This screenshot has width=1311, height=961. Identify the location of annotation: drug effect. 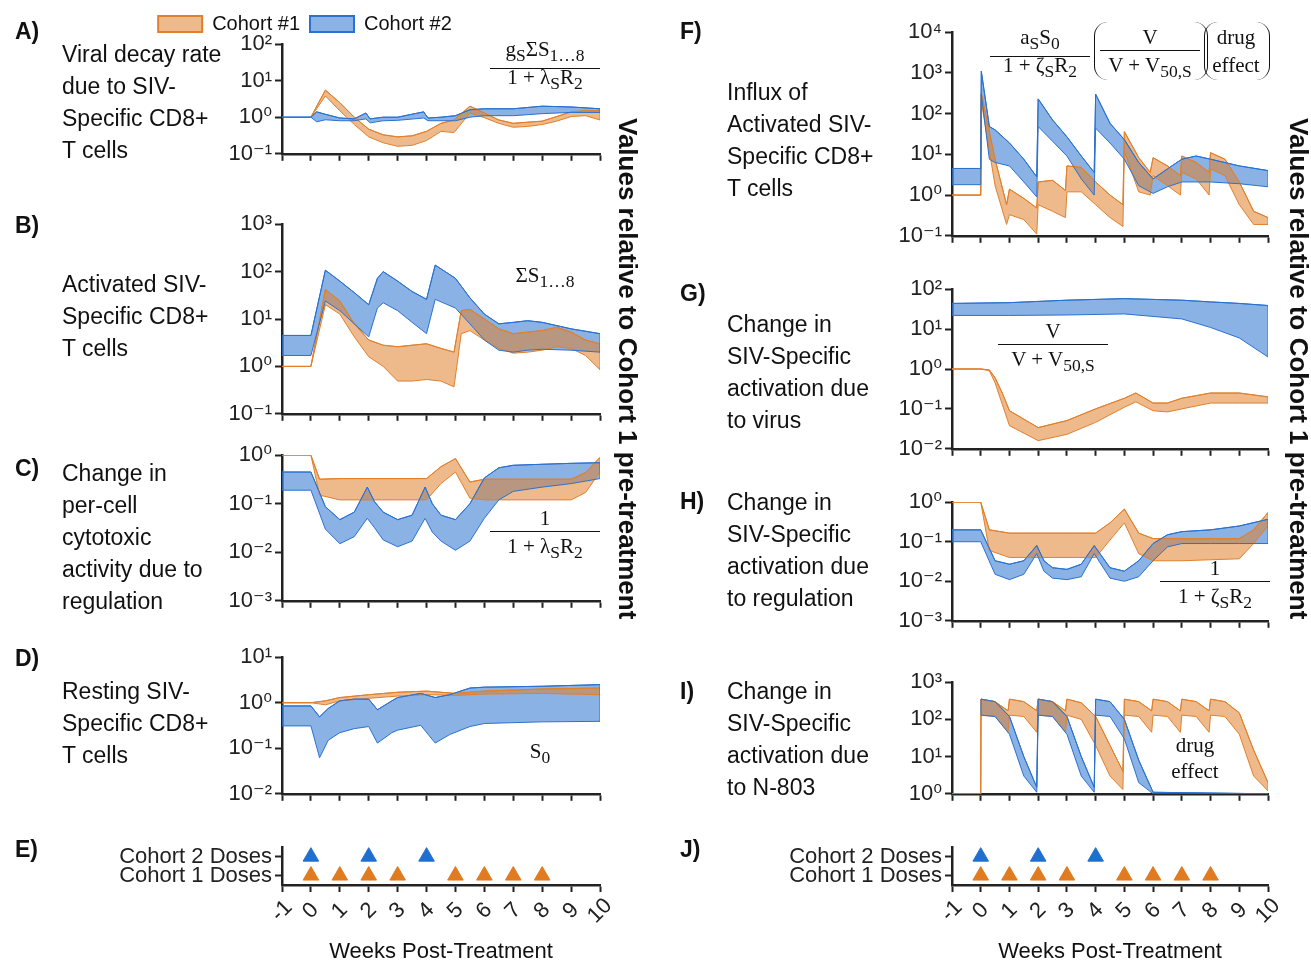
(1195, 758).